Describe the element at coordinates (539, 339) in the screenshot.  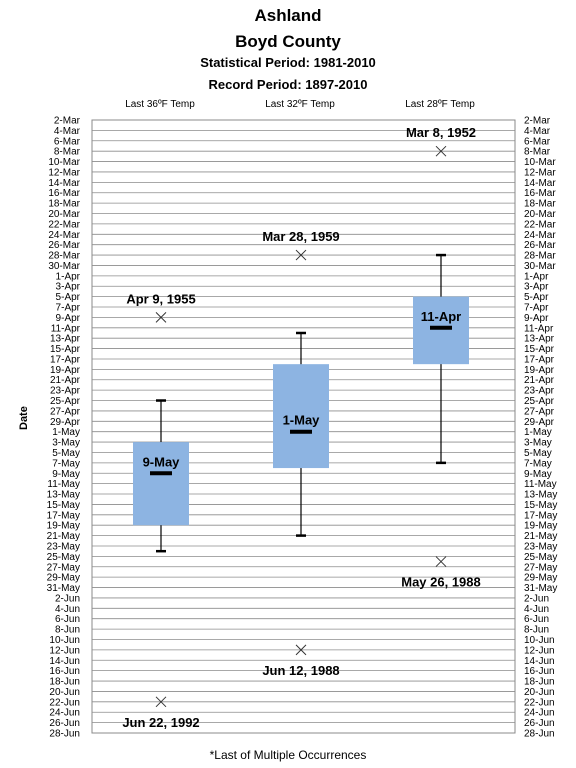
I see `y-tick-label-right: 13-Apr` at that location.